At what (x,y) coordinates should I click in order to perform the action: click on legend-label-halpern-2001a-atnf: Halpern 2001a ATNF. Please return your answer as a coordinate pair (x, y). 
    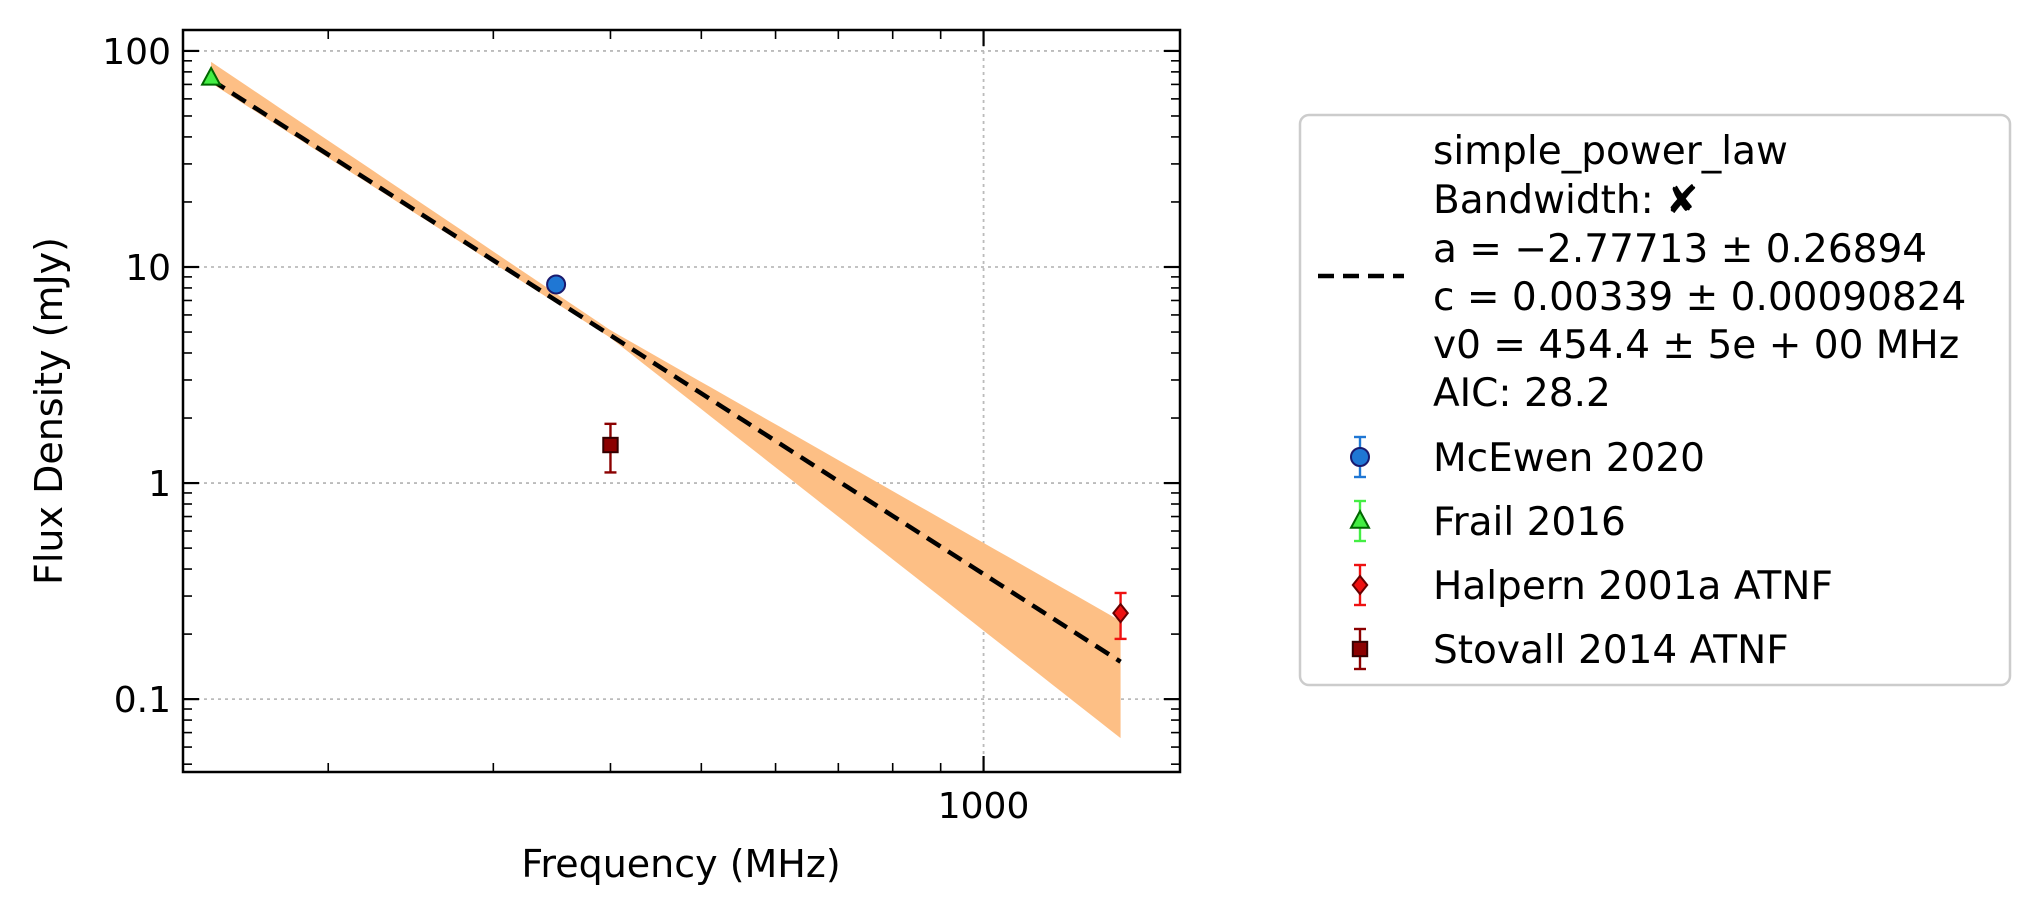
    Looking at the image, I should click on (1633, 586).